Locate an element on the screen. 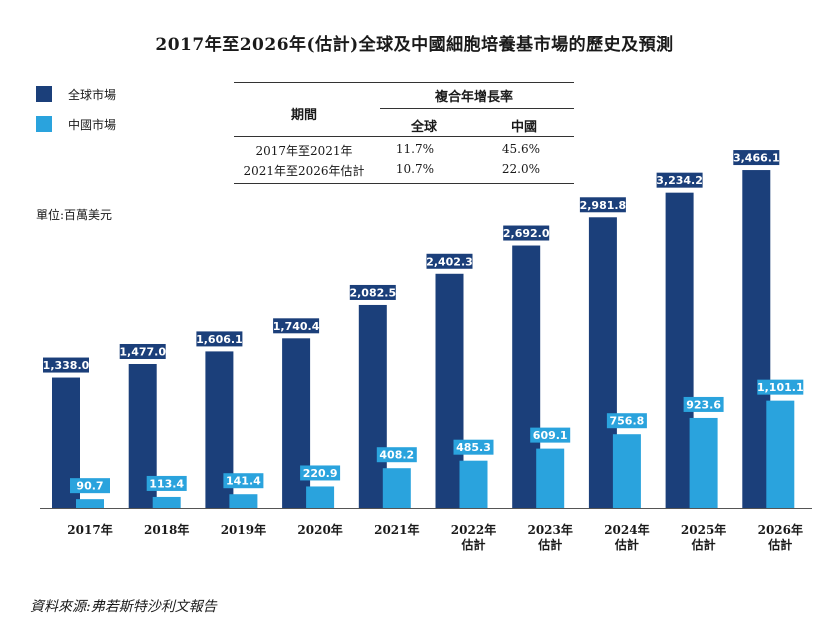 The image size is (829, 626). cagr-row: 2021年至2026年估計 10.7% 22.0% is located at coordinates (404, 172).